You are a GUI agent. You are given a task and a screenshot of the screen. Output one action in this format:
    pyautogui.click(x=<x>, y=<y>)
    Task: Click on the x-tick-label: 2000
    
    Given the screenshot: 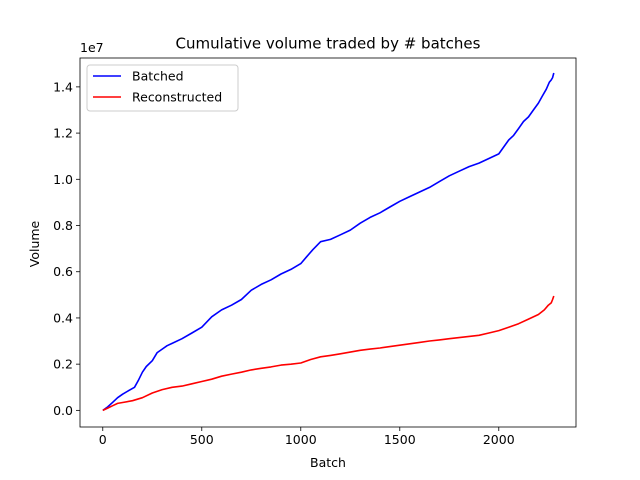 What is the action you would take?
    pyautogui.click(x=499, y=439)
    